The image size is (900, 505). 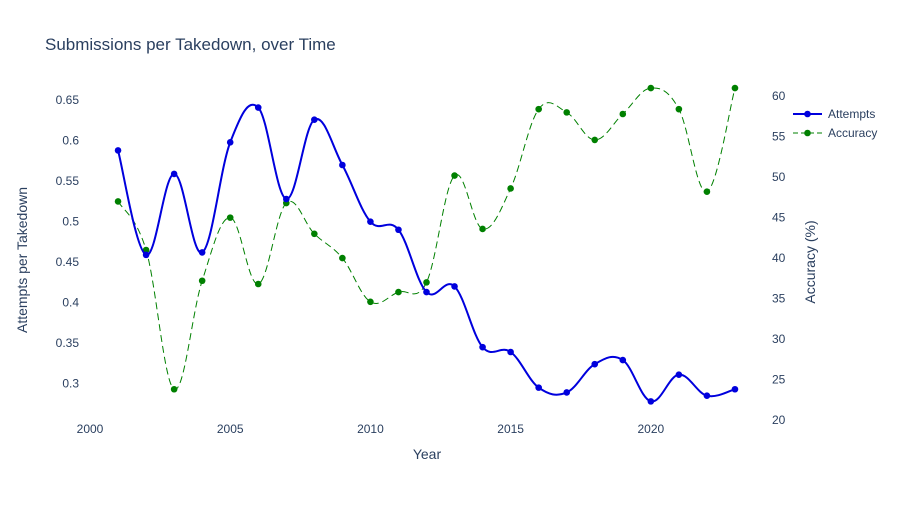 What do you see at coordinates (779, 96) in the screenshot?
I see `y2-tick-label: 60` at bounding box center [779, 96].